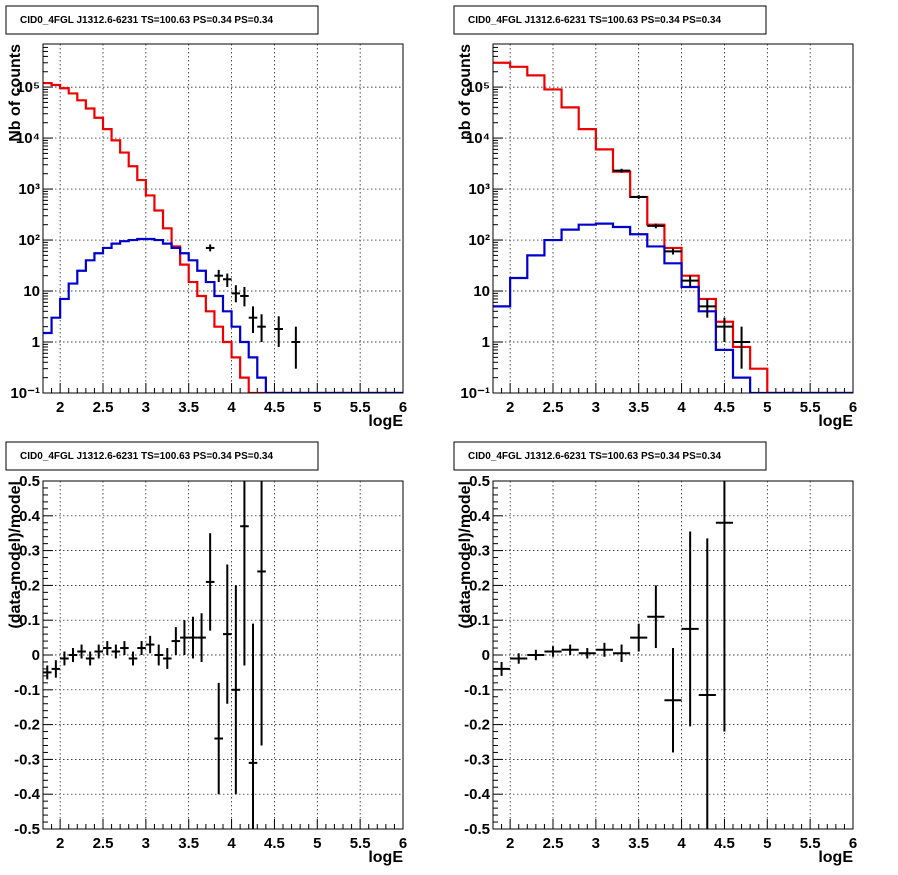 The width and height of the screenshot is (898, 875). Describe the element at coordinates (29, 481) in the screenshot. I see `y-tick-label: 0.5` at that location.